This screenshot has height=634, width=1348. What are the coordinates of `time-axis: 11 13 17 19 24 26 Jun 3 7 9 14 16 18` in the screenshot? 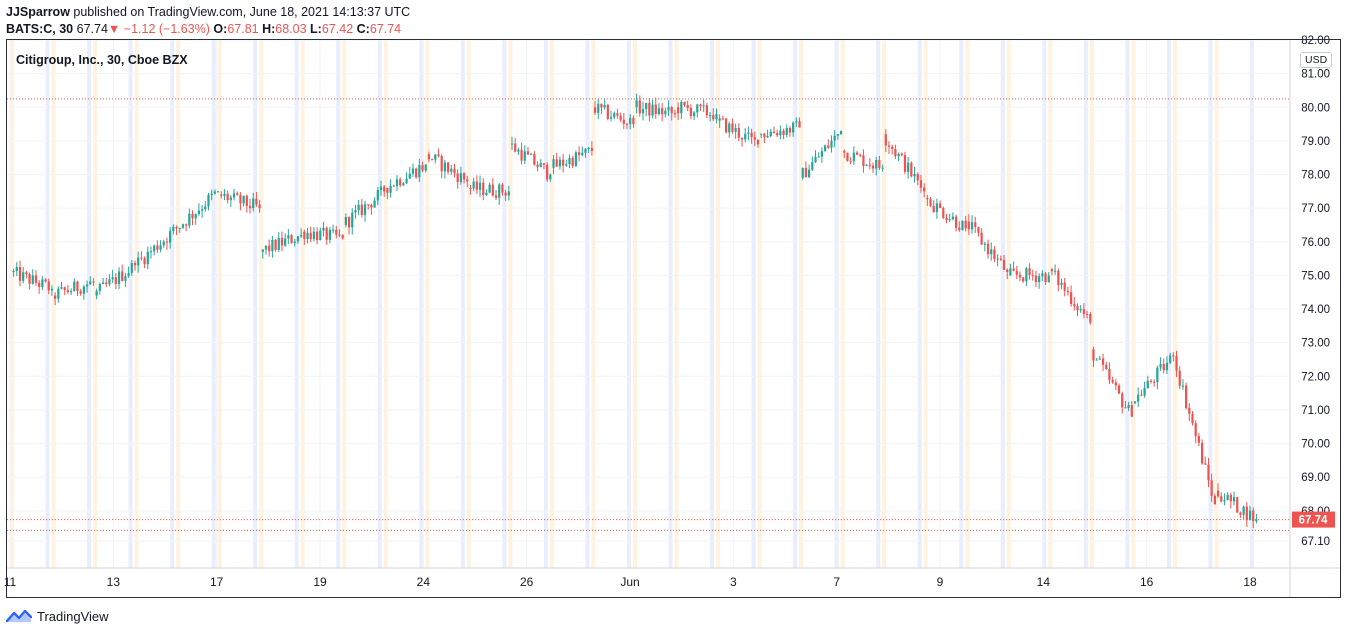 It's located at (672, 578).